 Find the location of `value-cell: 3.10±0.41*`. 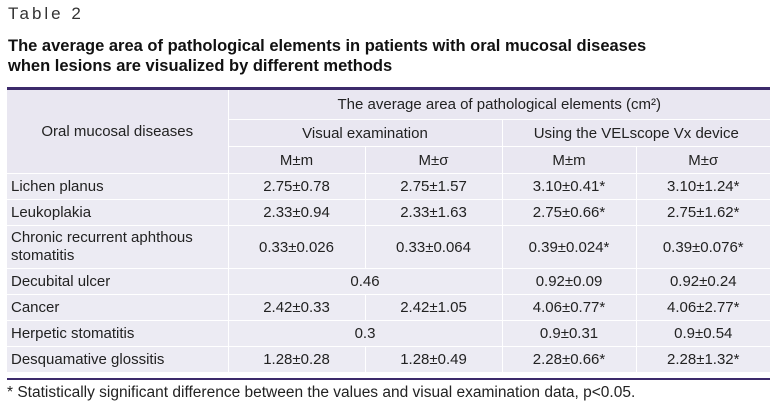

value-cell: 3.10±0.41* is located at coordinates (568, 186).